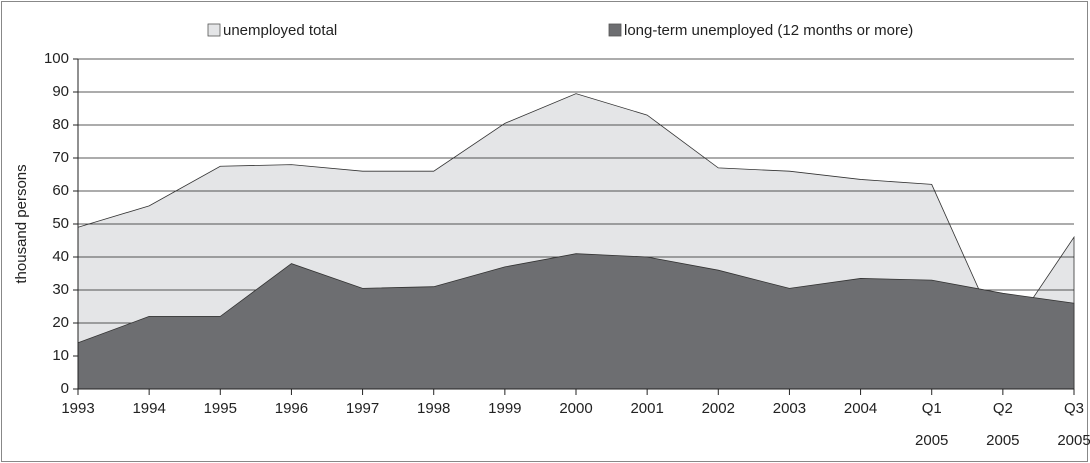 The width and height of the screenshot is (1090, 463). I want to click on y-tick-label: 30, so click(60, 289).